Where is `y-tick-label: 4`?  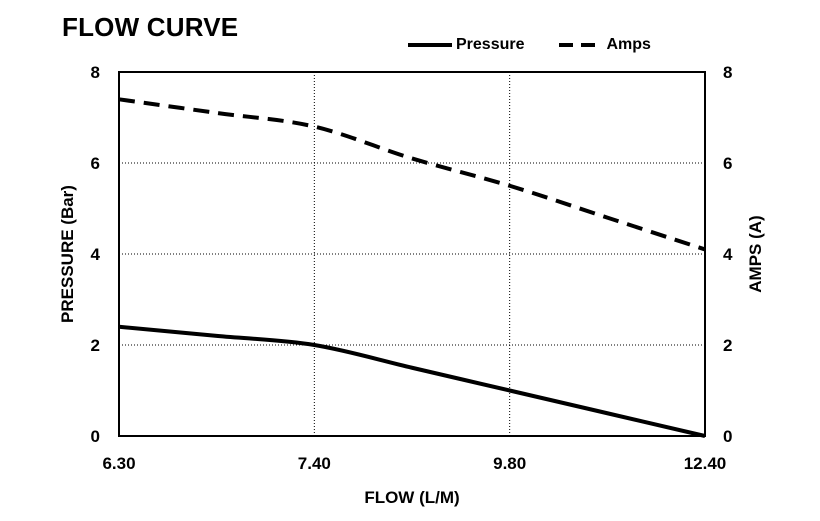 y-tick-label: 4 is located at coordinates (96, 254).